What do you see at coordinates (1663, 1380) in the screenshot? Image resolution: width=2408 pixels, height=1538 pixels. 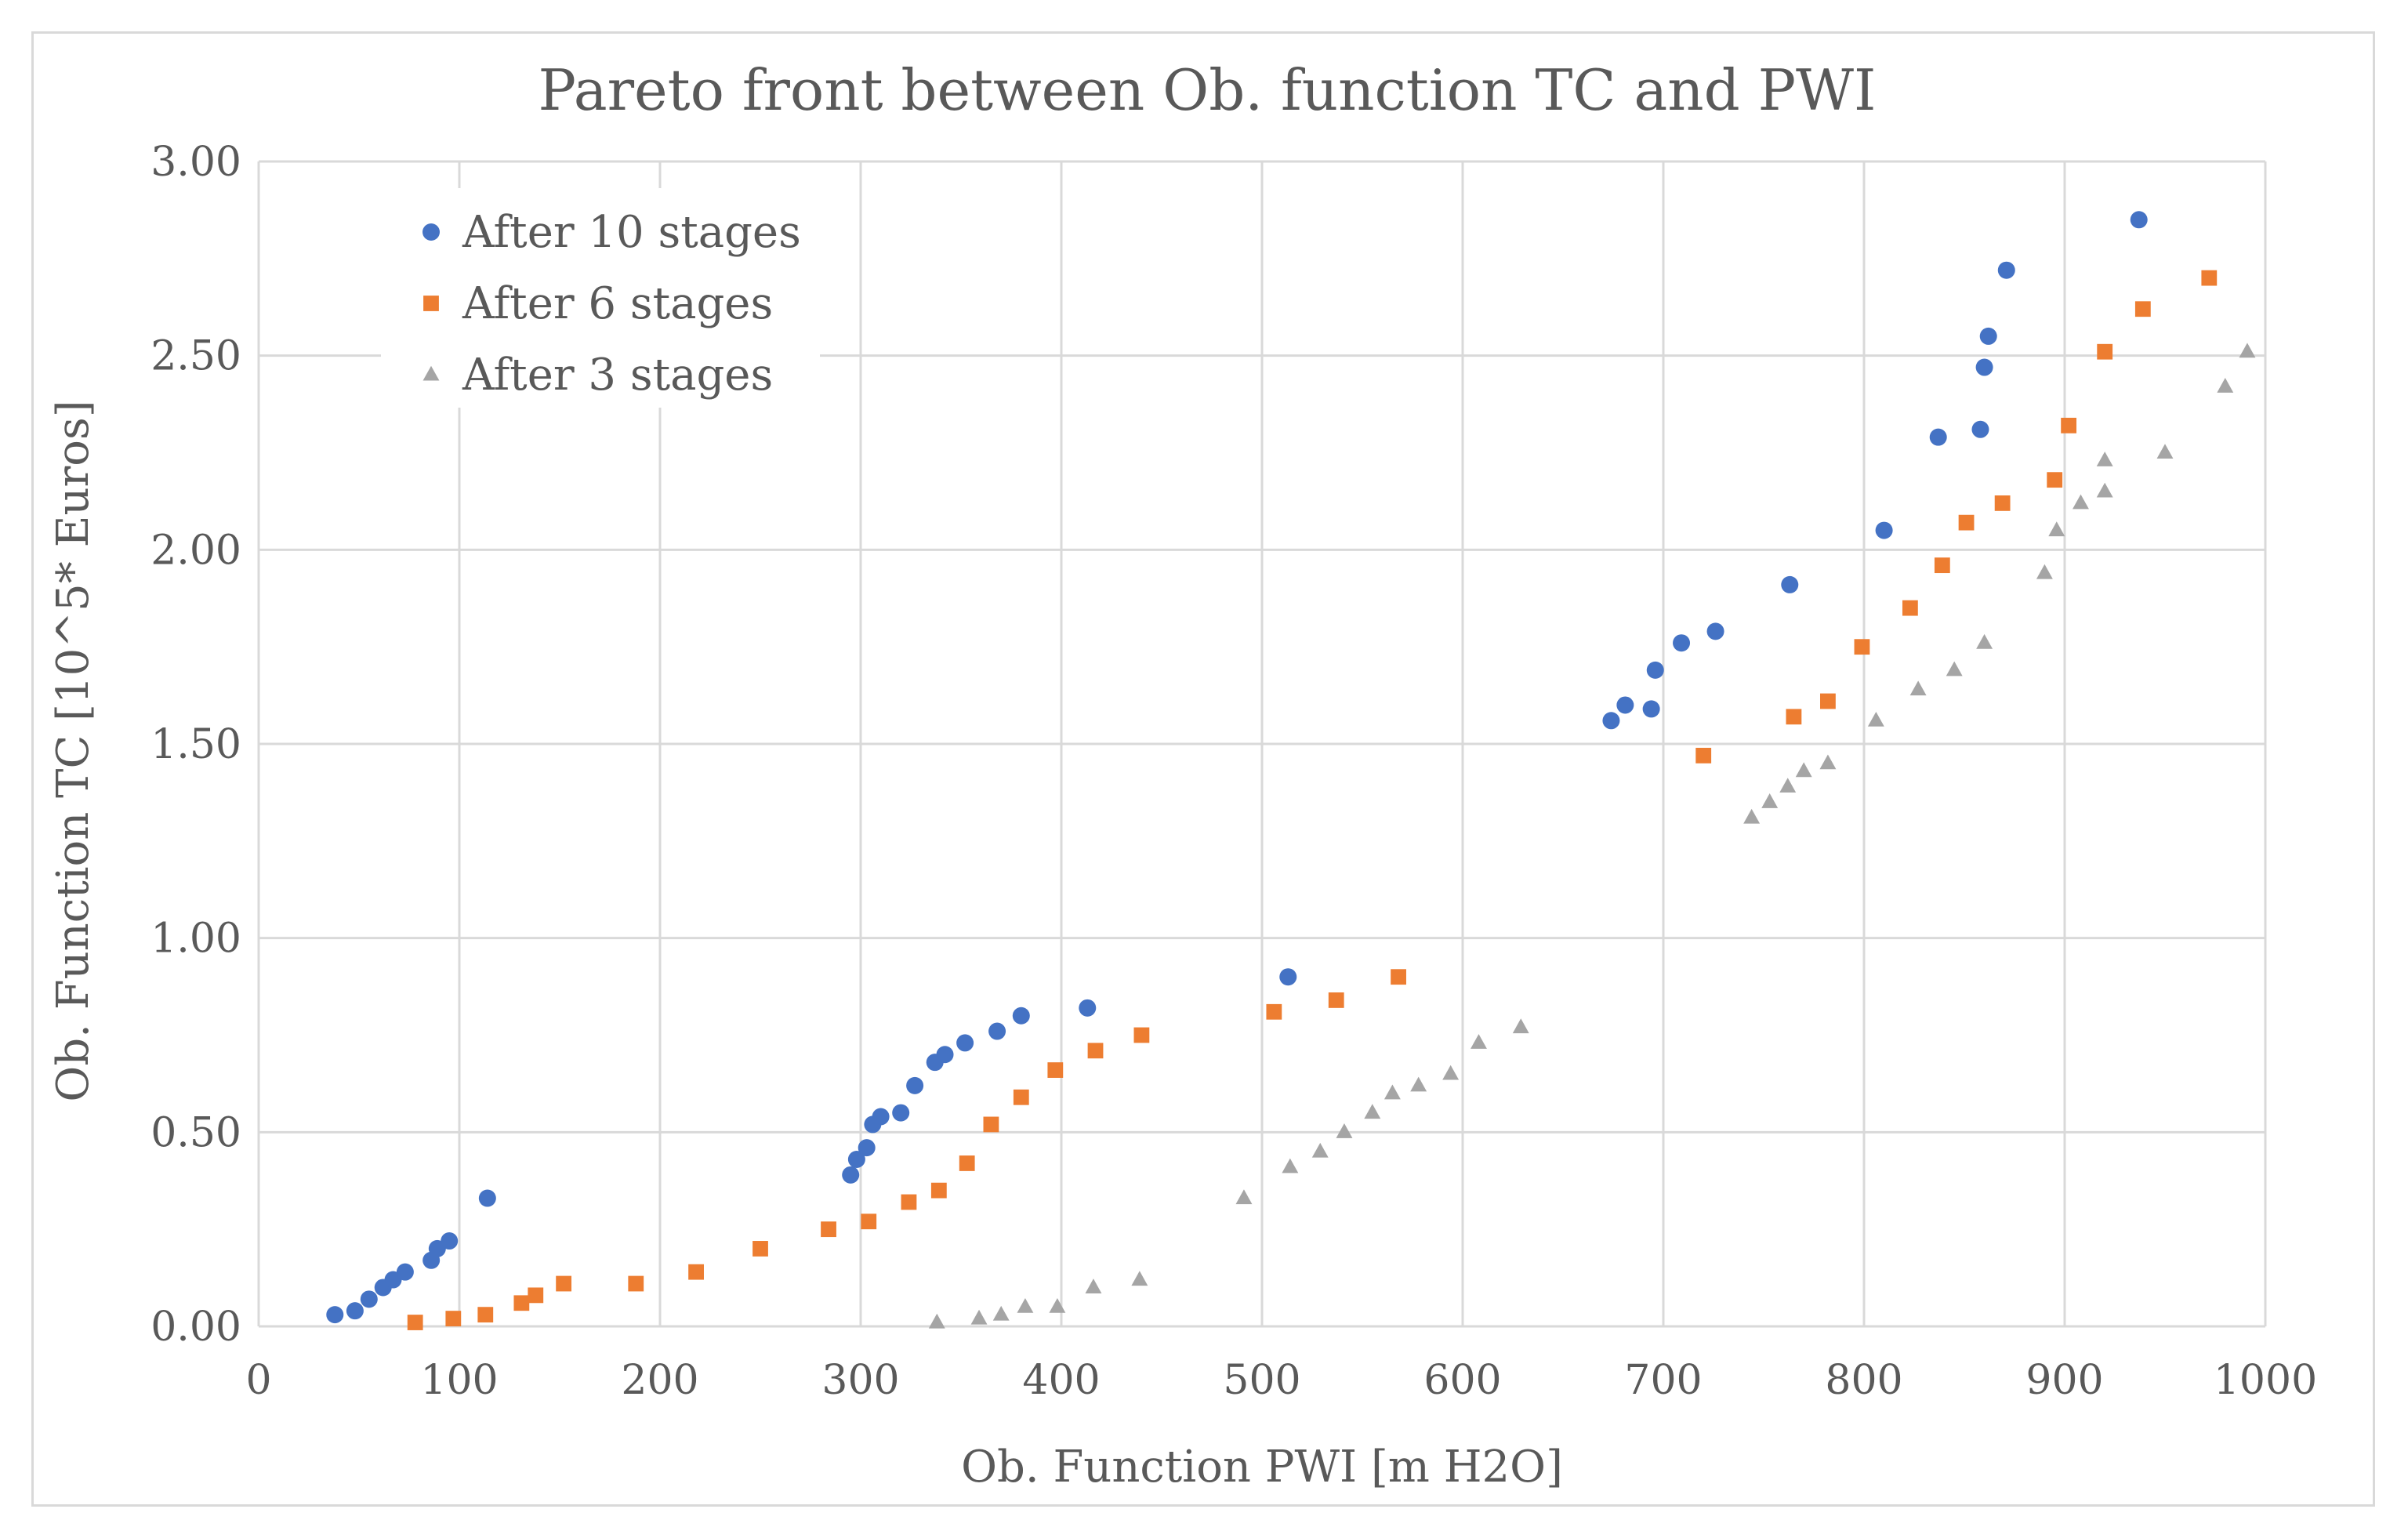 I see `x-tick-label: 700` at bounding box center [1663, 1380].